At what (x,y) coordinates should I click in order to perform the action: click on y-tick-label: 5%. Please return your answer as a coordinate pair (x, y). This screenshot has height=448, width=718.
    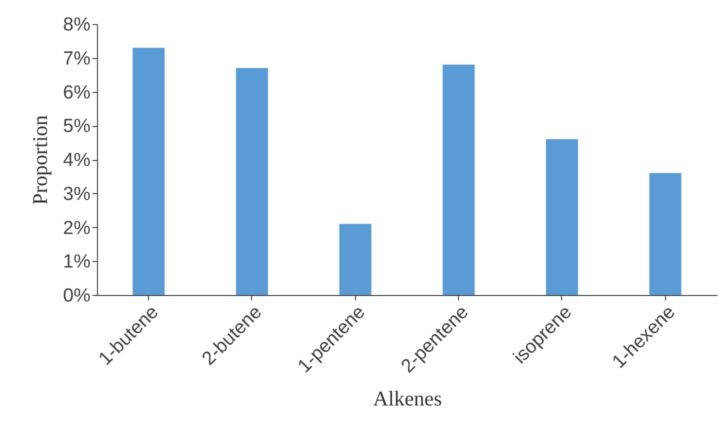
    Looking at the image, I should click on (77, 127).